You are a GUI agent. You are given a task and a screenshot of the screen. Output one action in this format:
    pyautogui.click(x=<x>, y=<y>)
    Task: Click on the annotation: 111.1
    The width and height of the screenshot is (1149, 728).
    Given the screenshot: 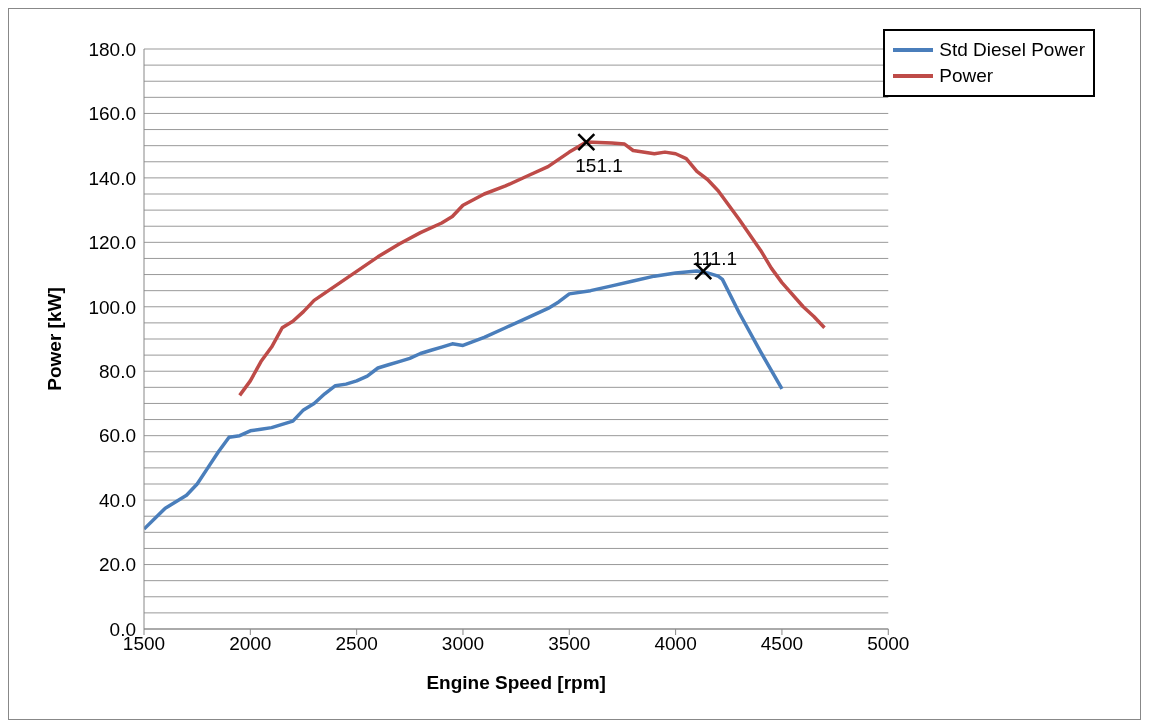 What is the action you would take?
    pyautogui.click(x=714, y=259)
    